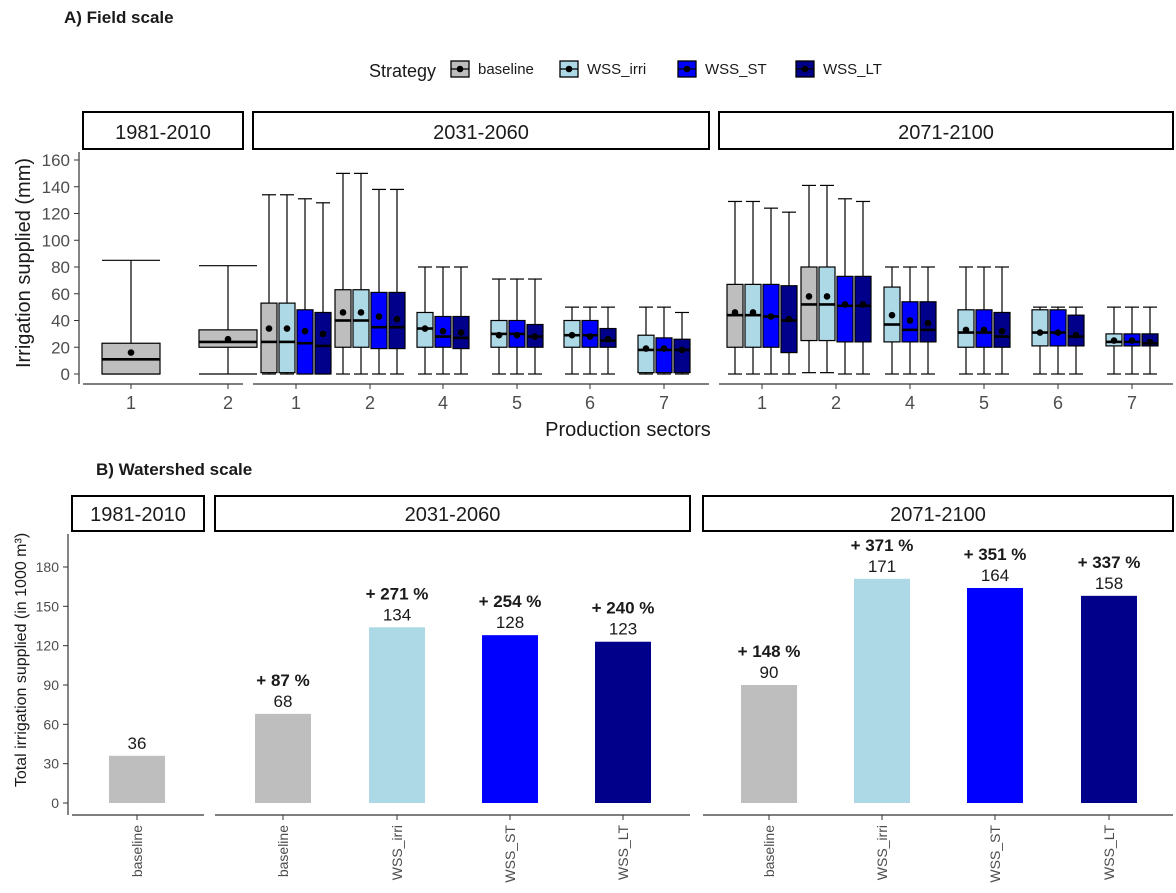 Image resolution: width=1176 pixels, height=893 pixels. I want to click on panel-b-y-tick-label: 30, so click(51, 764).